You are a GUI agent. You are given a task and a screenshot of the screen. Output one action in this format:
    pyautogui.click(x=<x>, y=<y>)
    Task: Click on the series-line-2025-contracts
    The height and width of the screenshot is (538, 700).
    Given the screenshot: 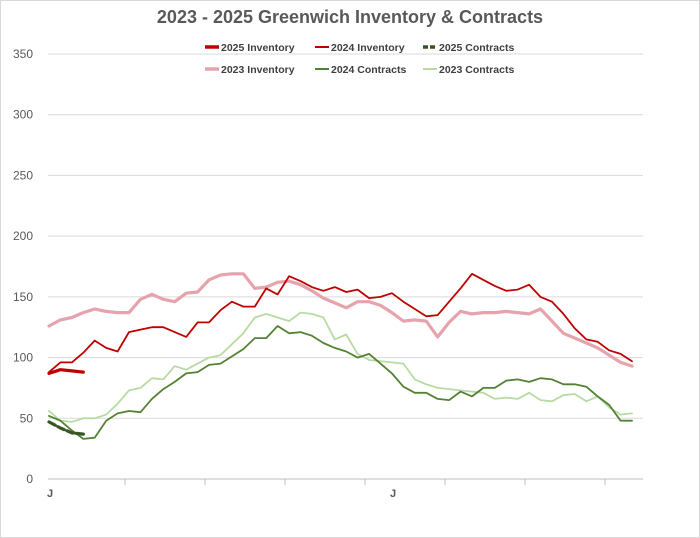 What is the action you would take?
    pyautogui.click(x=66, y=428)
    